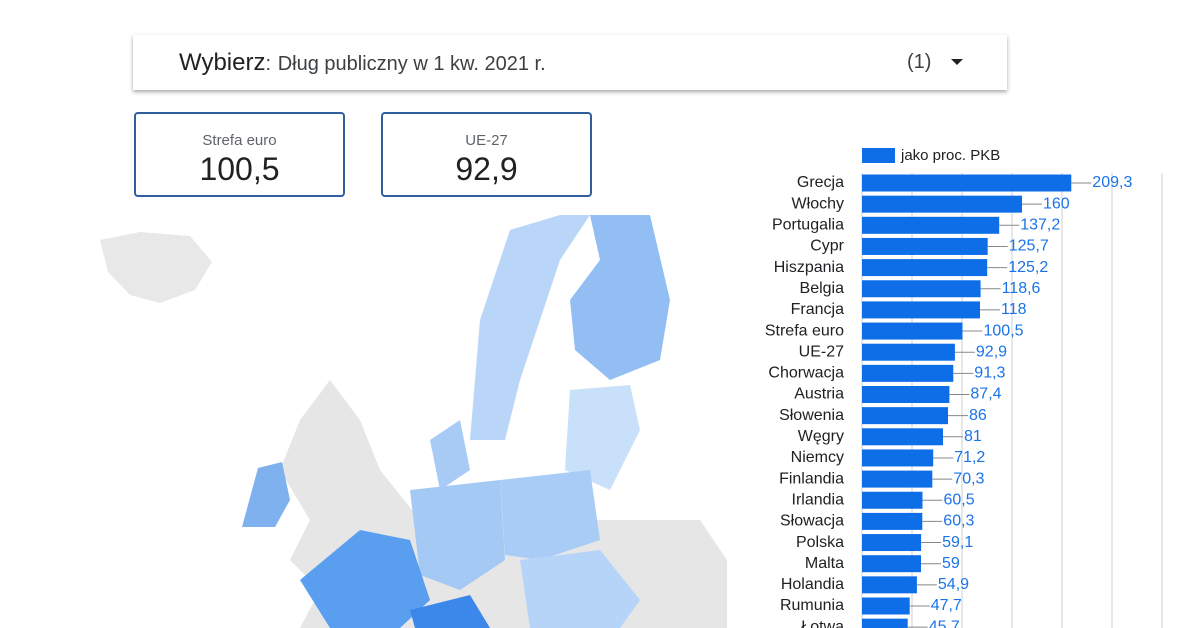  What do you see at coordinates (821, 436) in the screenshot?
I see `category-label: Węgry` at bounding box center [821, 436].